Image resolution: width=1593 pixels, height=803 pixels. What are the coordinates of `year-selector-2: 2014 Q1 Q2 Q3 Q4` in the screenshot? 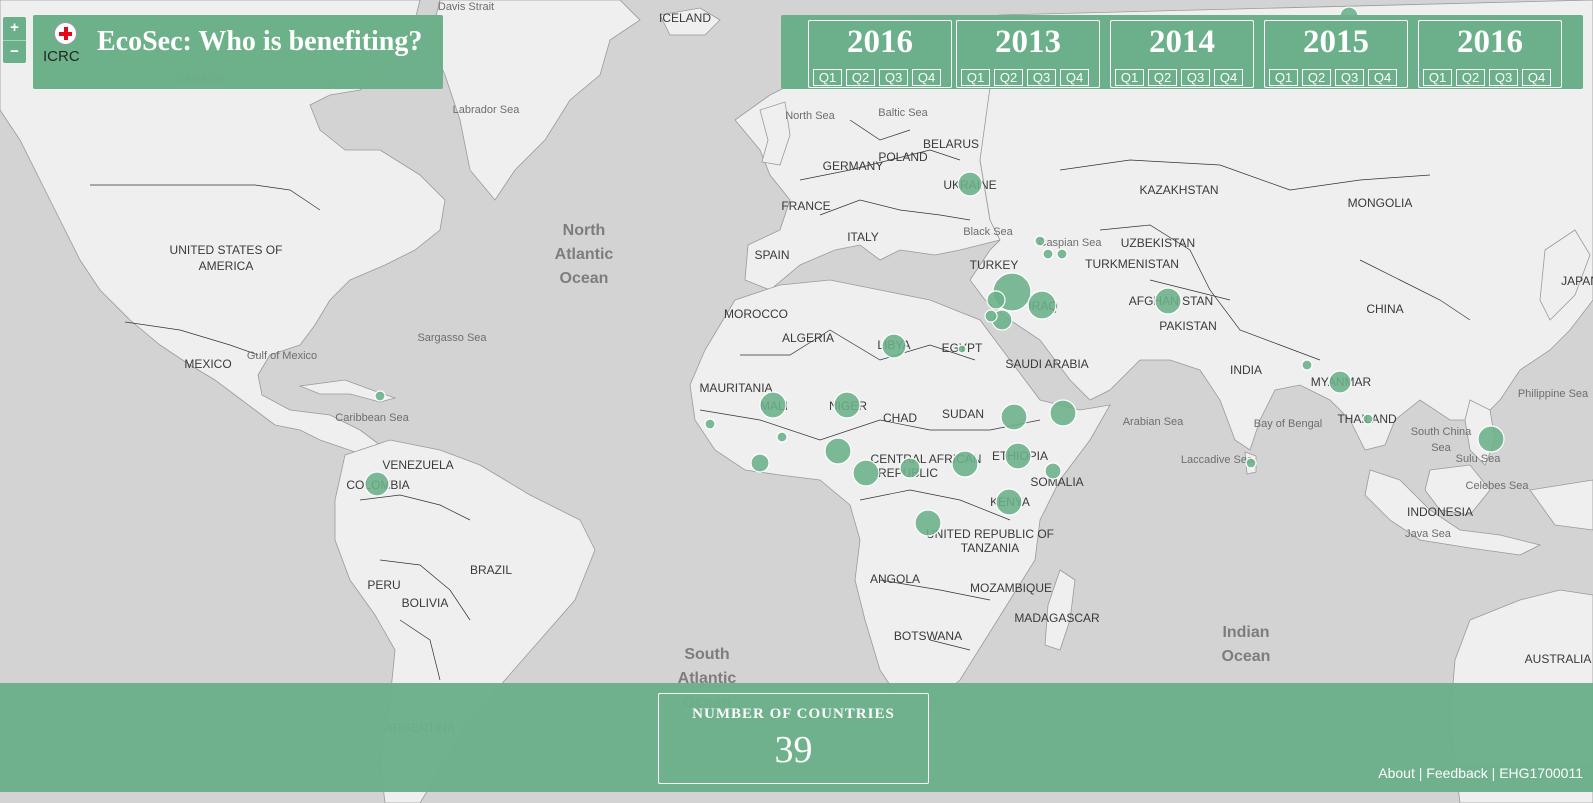 It's located at (1182, 54).